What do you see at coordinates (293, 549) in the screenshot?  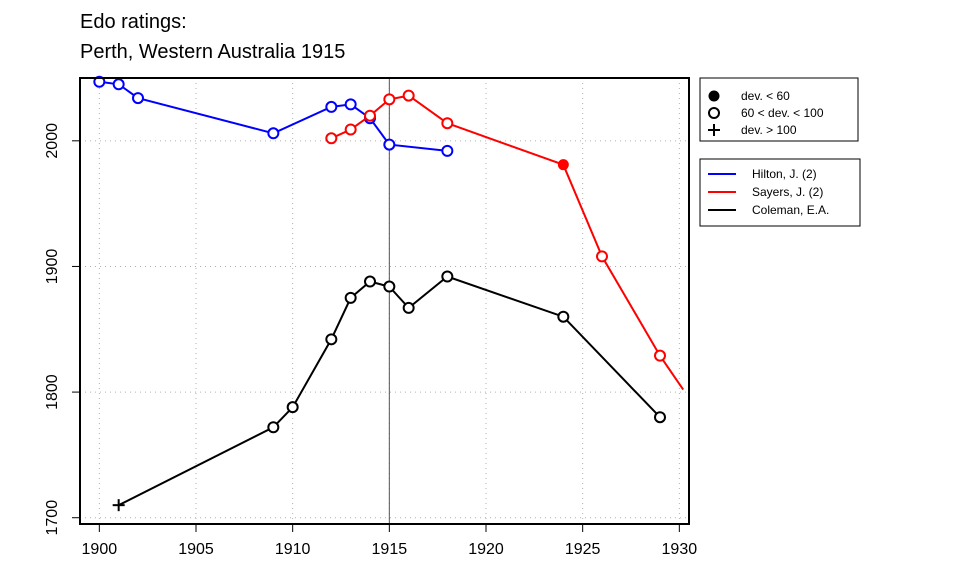 I see `x-tick-label-1910: 1910` at bounding box center [293, 549].